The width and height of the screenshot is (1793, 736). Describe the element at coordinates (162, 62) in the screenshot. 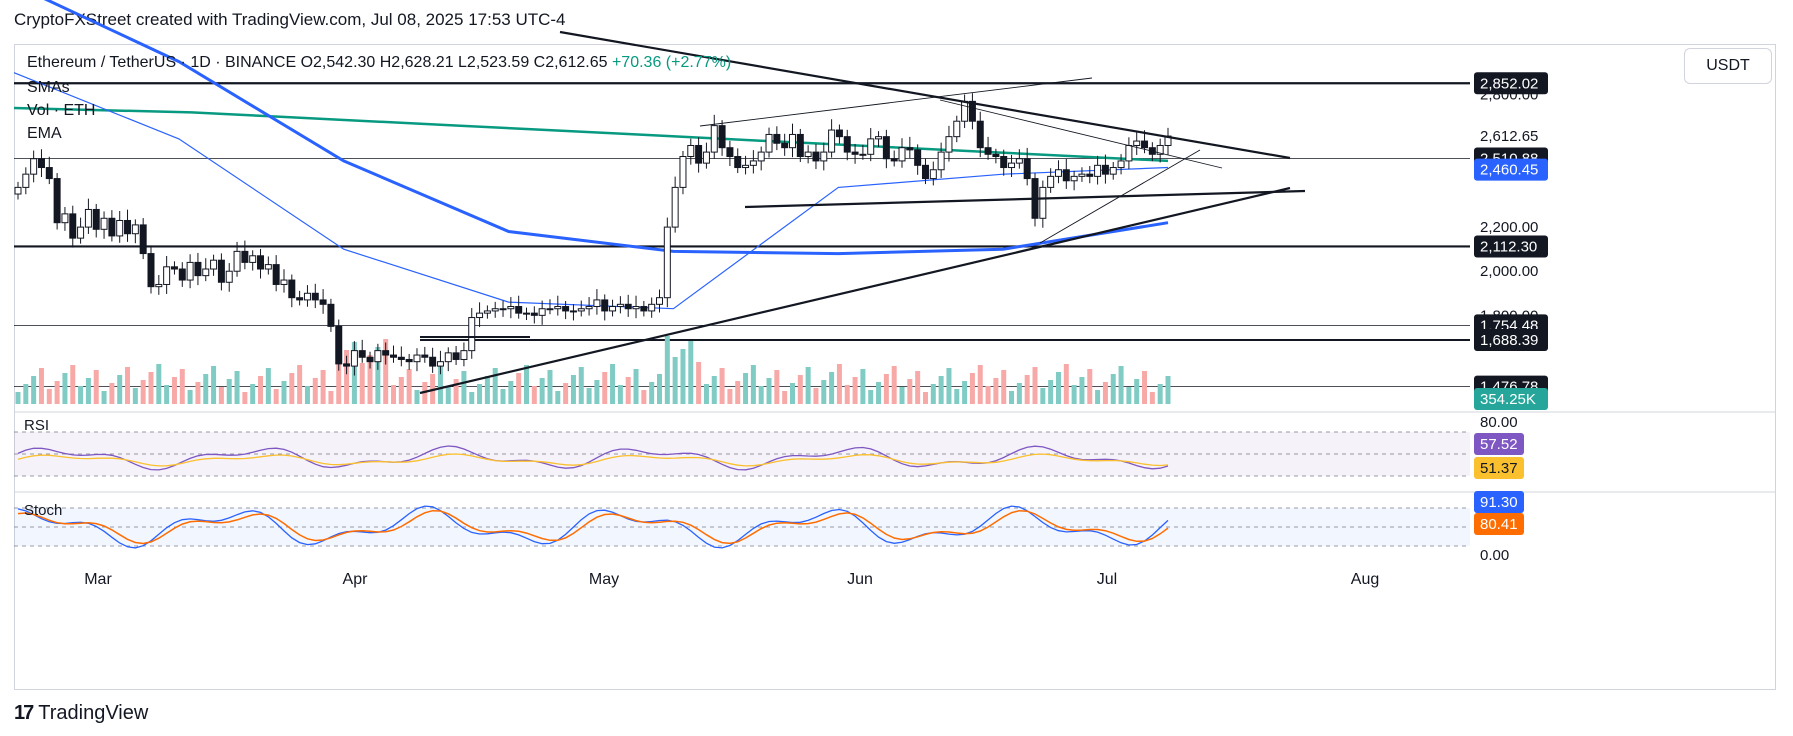

I see `symbol-title: Ethereum / TetherUS · 1D · BINANCE` at that location.